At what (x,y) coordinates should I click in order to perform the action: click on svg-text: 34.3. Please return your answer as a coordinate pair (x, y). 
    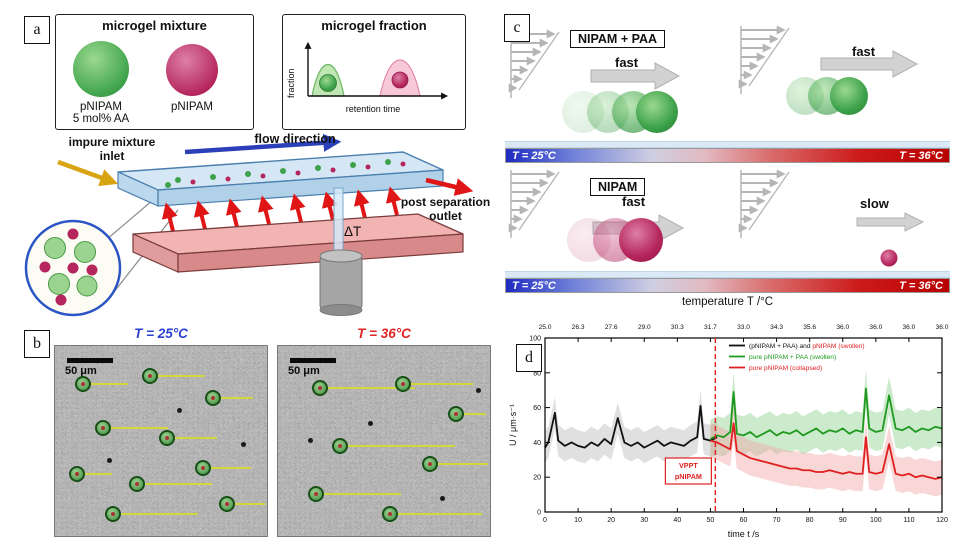
    Looking at the image, I should click on (776, 327).